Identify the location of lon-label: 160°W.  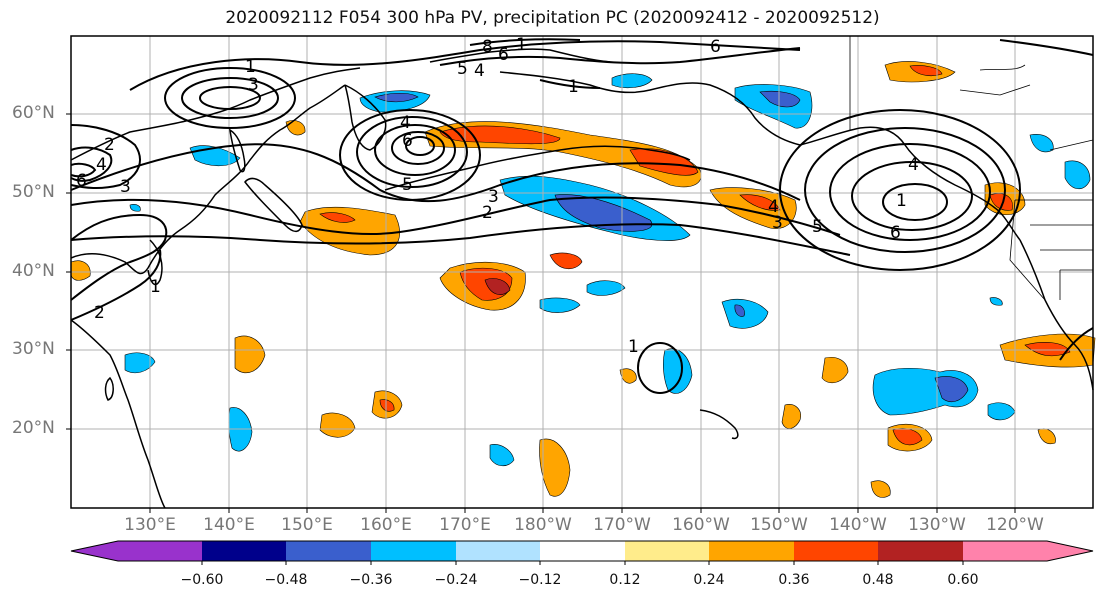
(701, 525).